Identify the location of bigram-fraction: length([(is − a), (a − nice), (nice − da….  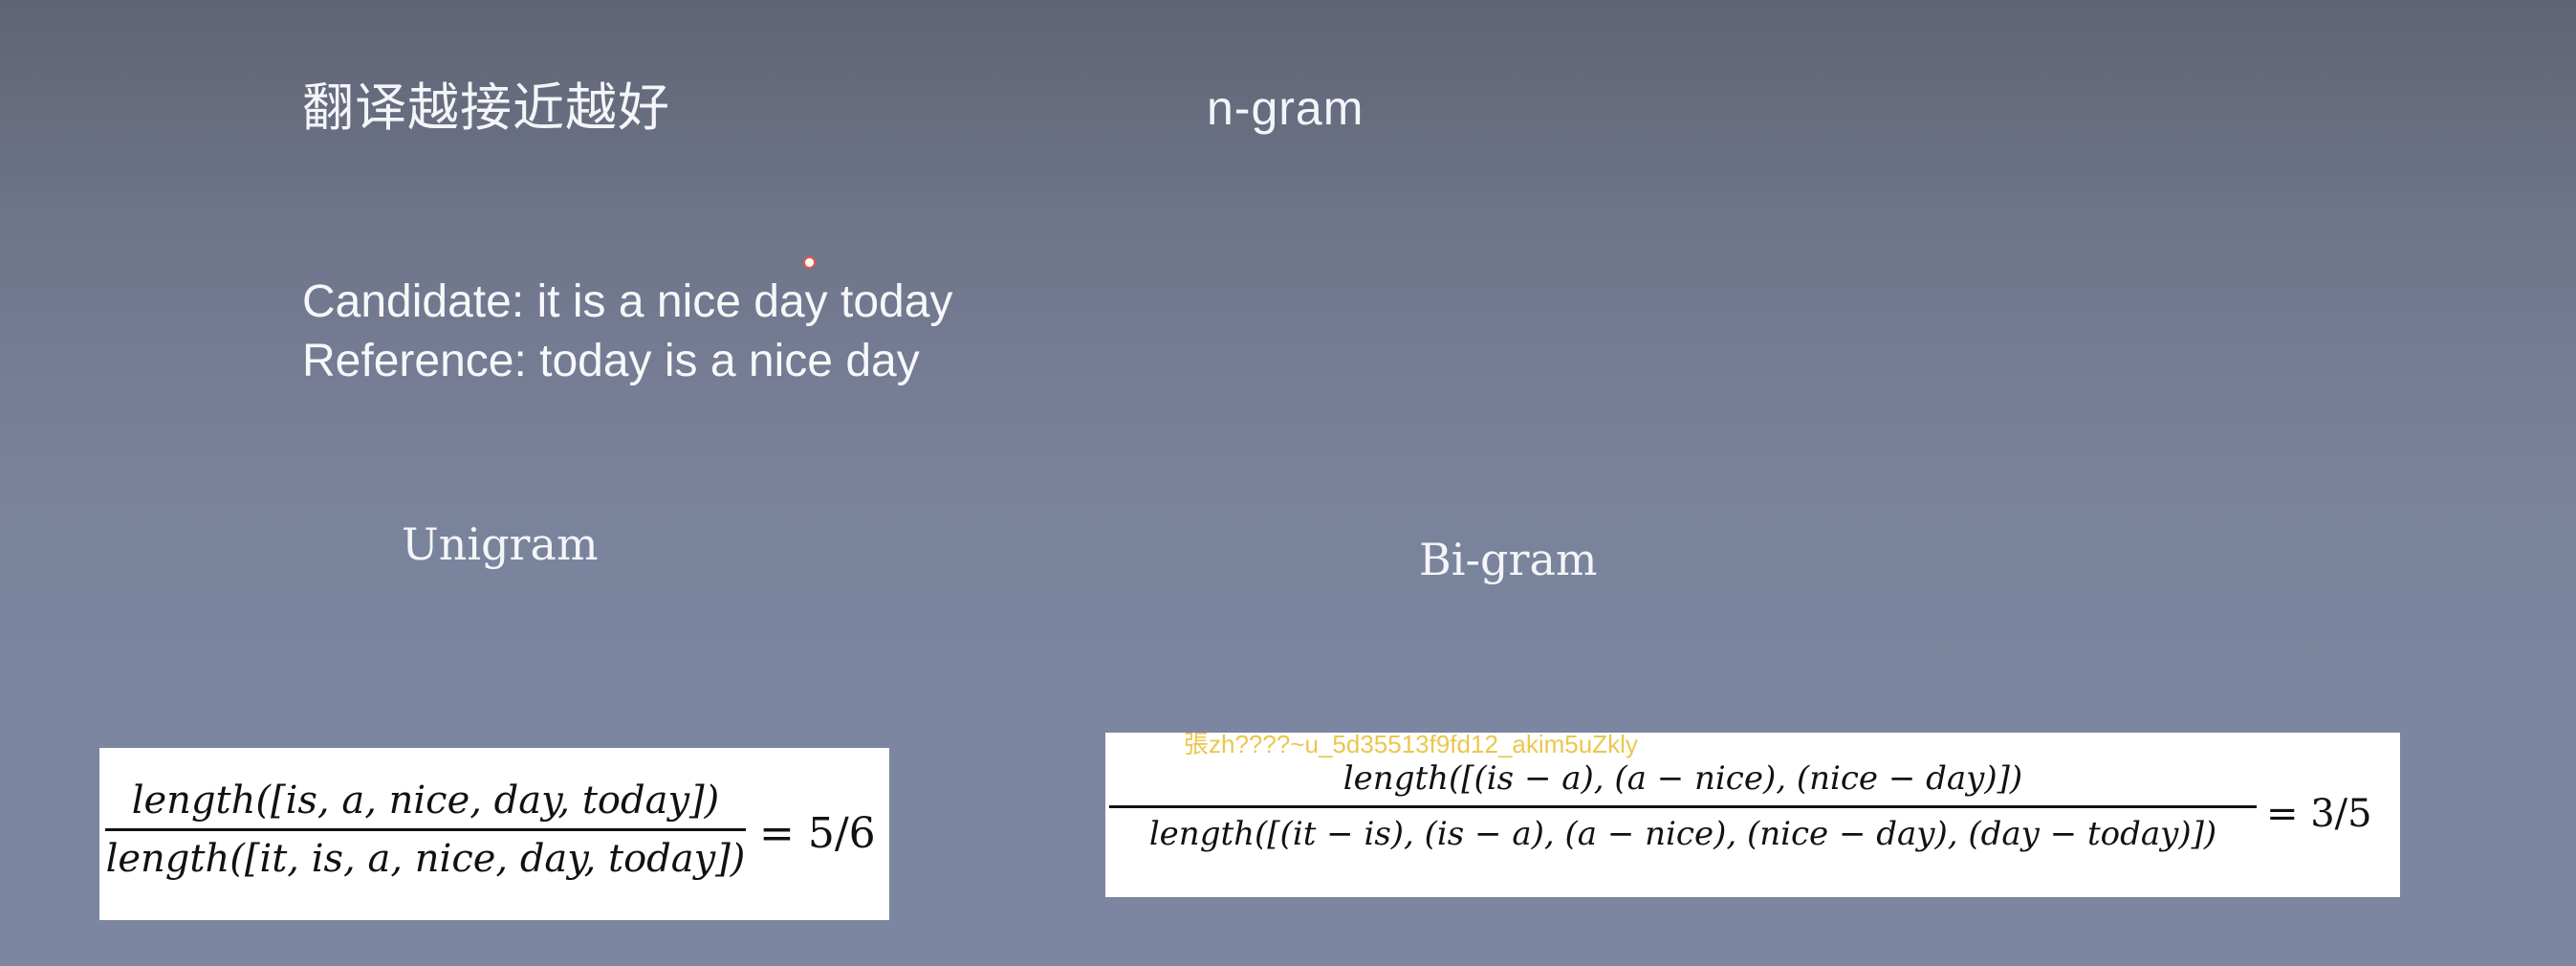
(1683, 807).